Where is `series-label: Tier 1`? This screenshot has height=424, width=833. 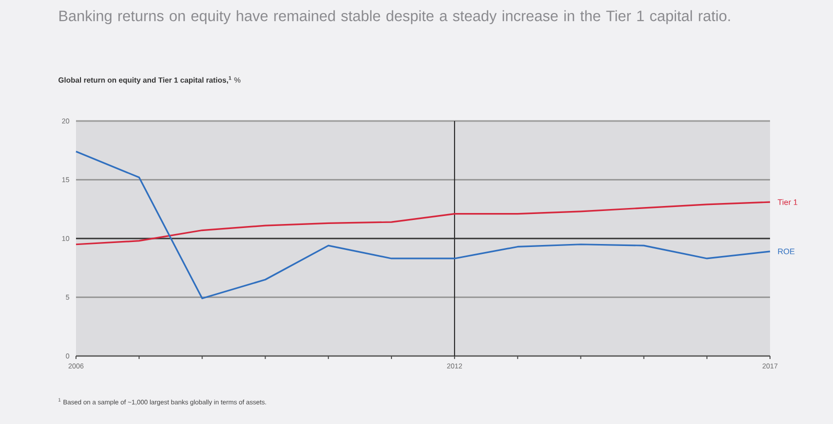 series-label: Tier 1 is located at coordinates (788, 202).